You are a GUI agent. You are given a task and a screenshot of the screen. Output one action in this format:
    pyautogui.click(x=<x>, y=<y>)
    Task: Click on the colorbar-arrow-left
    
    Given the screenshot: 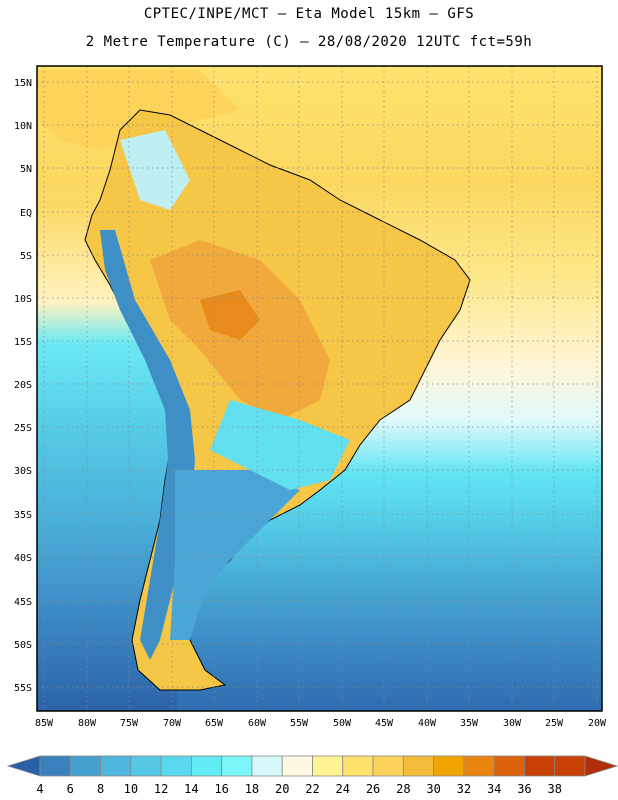 What is the action you would take?
    pyautogui.click(x=23, y=766)
    